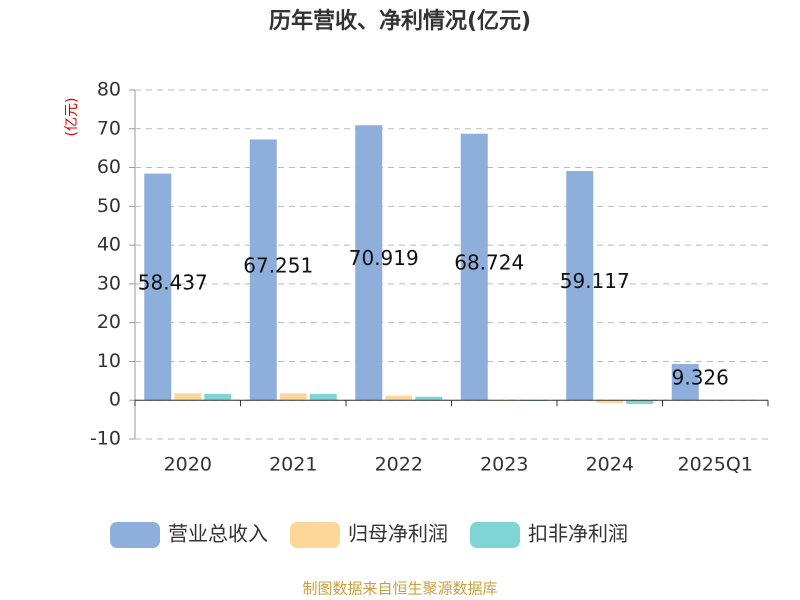 Image resolution: width=800 pixels, height=600 pixels. I want to click on data-label: 9.326, so click(700, 378).